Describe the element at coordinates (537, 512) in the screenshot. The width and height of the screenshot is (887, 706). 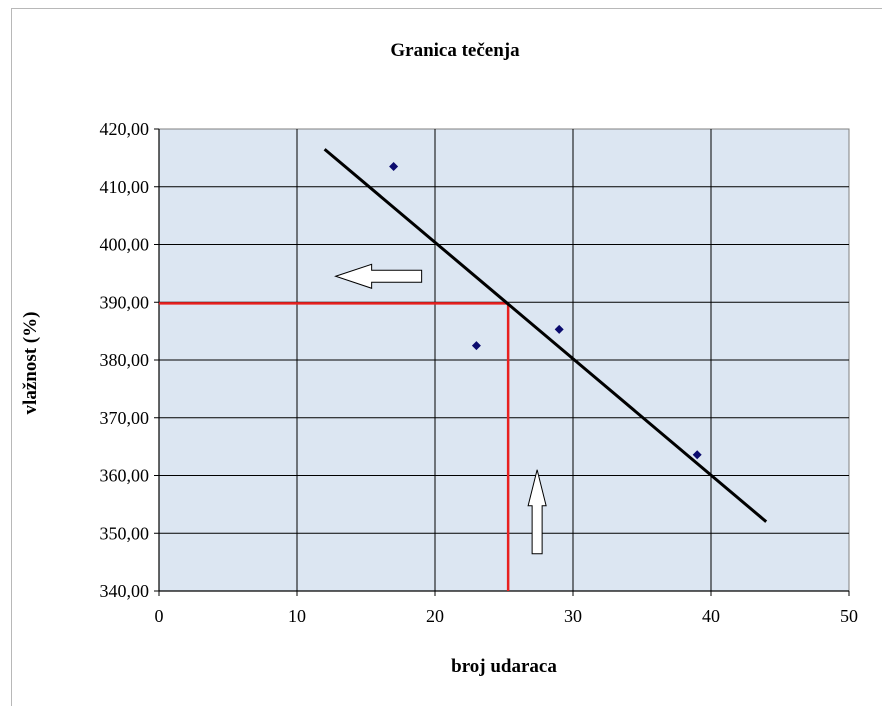
I see `up-arrow-icon` at that location.